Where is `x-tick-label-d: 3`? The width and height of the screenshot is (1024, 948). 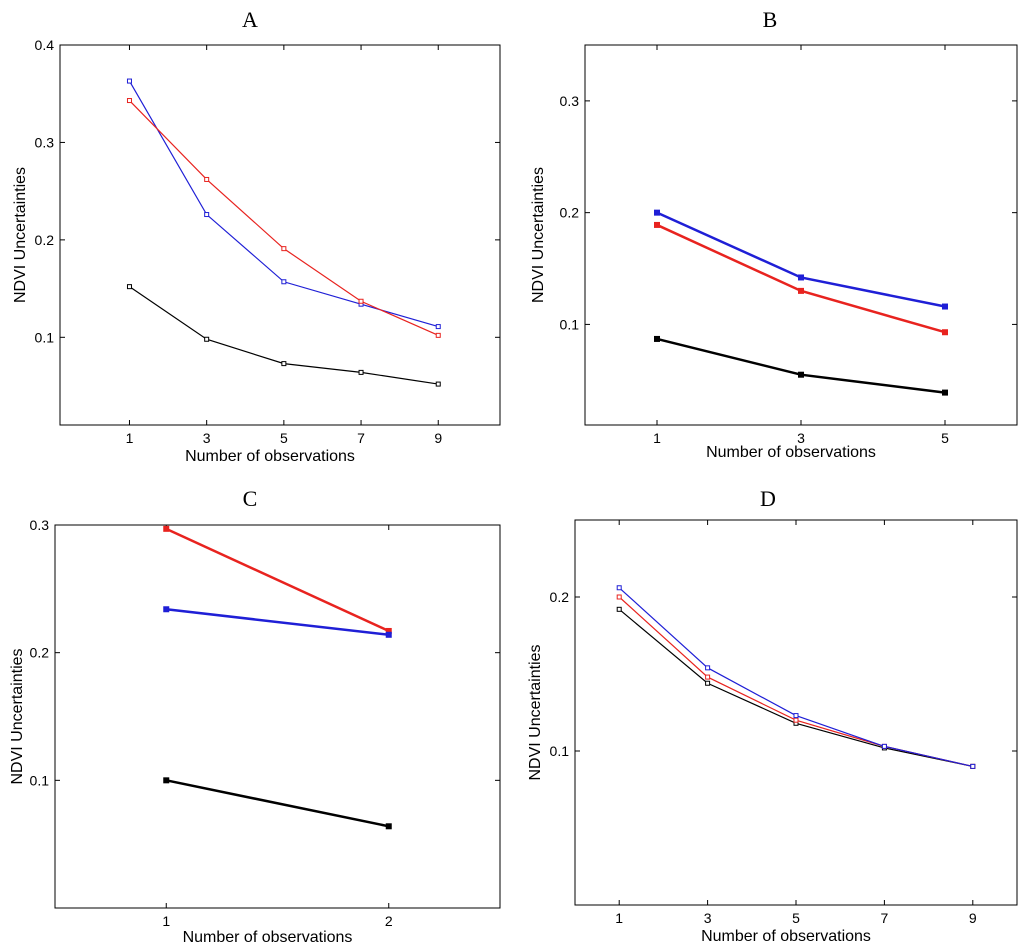
x-tick-label-d: 3 is located at coordinates (708, 918).